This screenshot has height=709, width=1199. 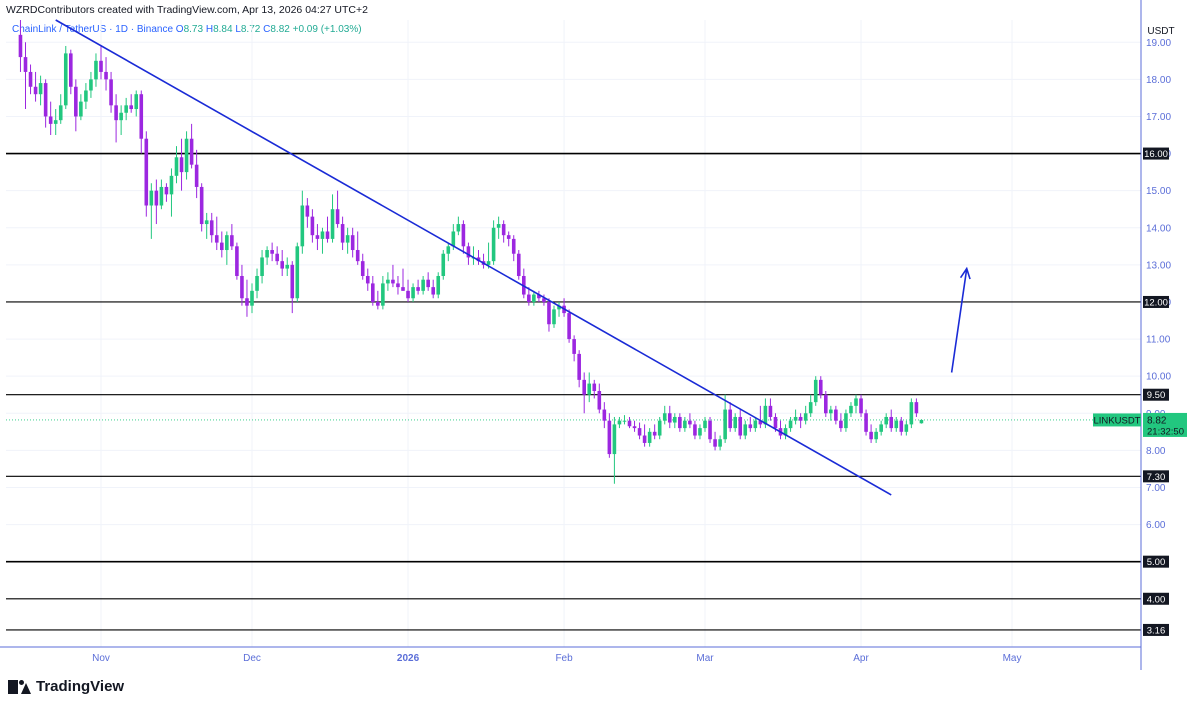 What do you see at coordinates (93, 29) in the screenshot?
I see `symbol-name: ChainLink / TetherUS · 1D · Binance` at bounding box center [93, 29].